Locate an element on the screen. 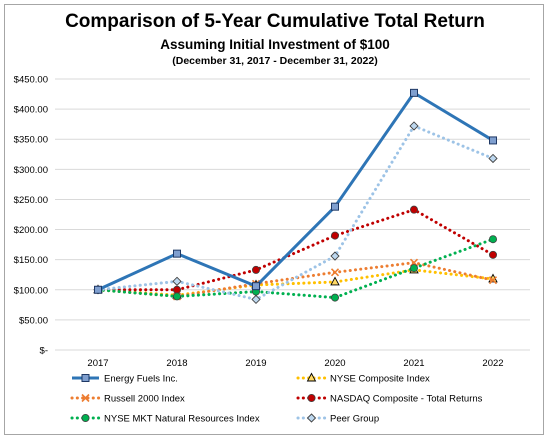 The width and height of the screenshot is (550, 441). x-tick-label: 2017 is located at coordinates (97, 363).